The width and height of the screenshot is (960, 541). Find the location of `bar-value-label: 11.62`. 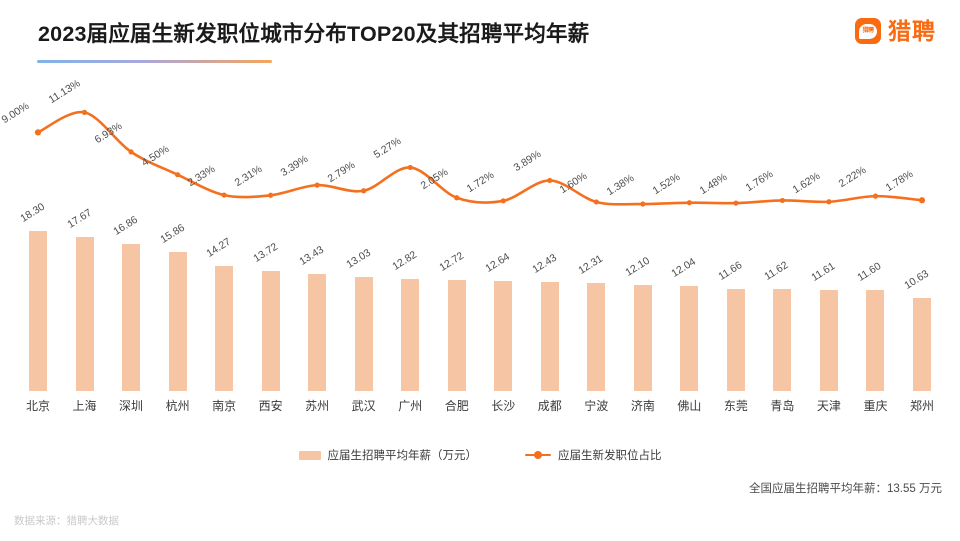

bar-value-label: 11.62 is located at coordinates (776, 271).